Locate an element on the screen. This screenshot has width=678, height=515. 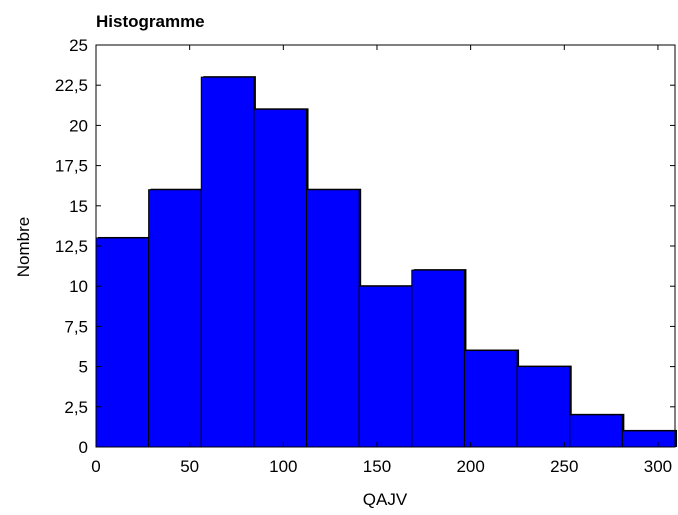
y-tick-label: 20 is located at coordinates (78, 125).